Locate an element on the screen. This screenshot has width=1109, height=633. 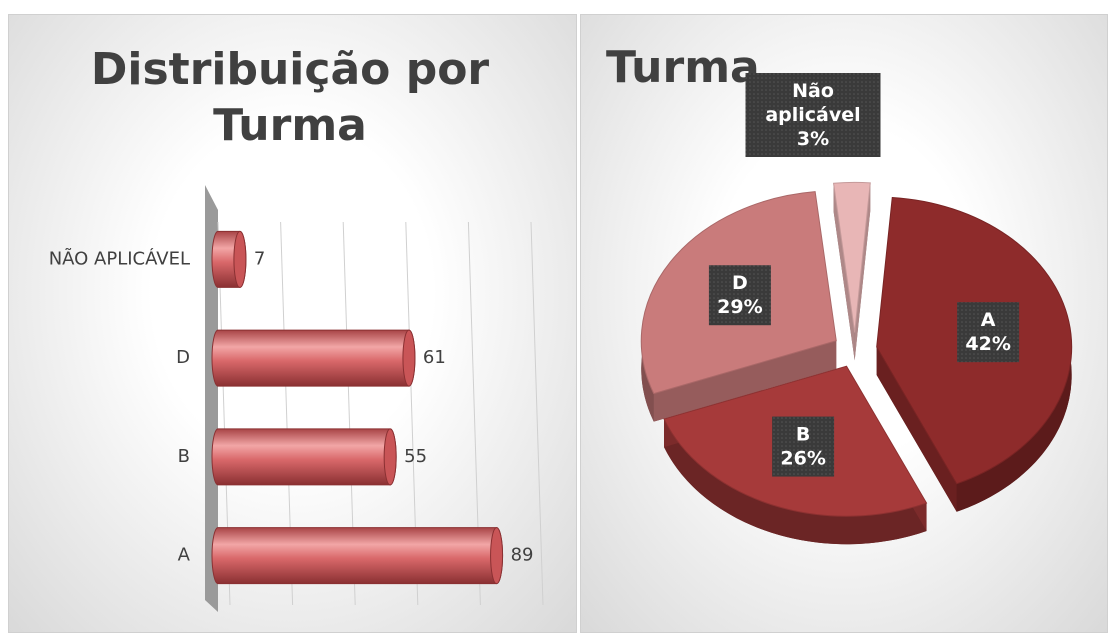
percent: 26% is located at coordinates (802, 458).